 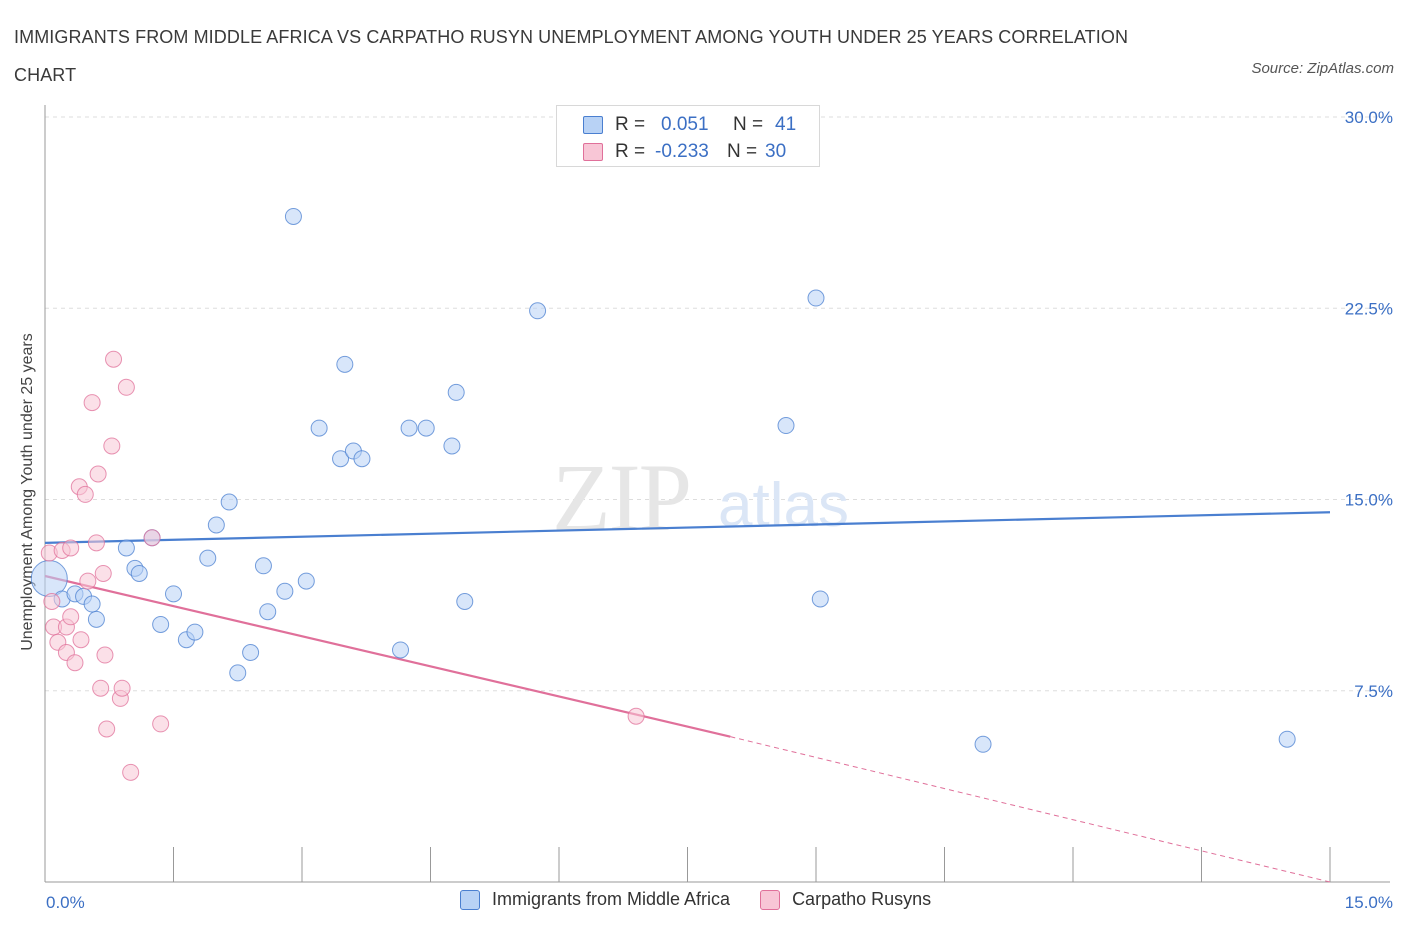 I want to click on watermark-atlas: atlas, so click(x=783, y=505).